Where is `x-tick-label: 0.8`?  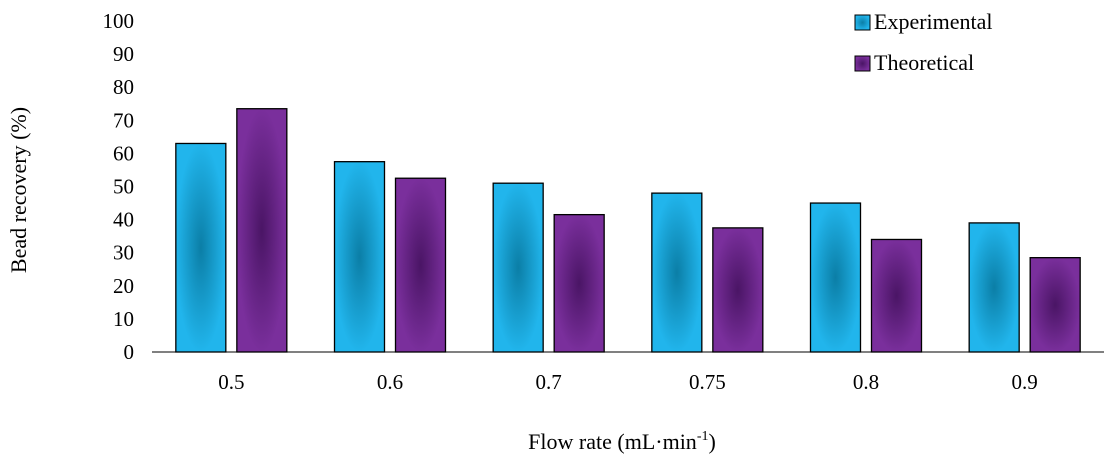
x-tick-label: 0.8 is located at coordinates (866, 382).